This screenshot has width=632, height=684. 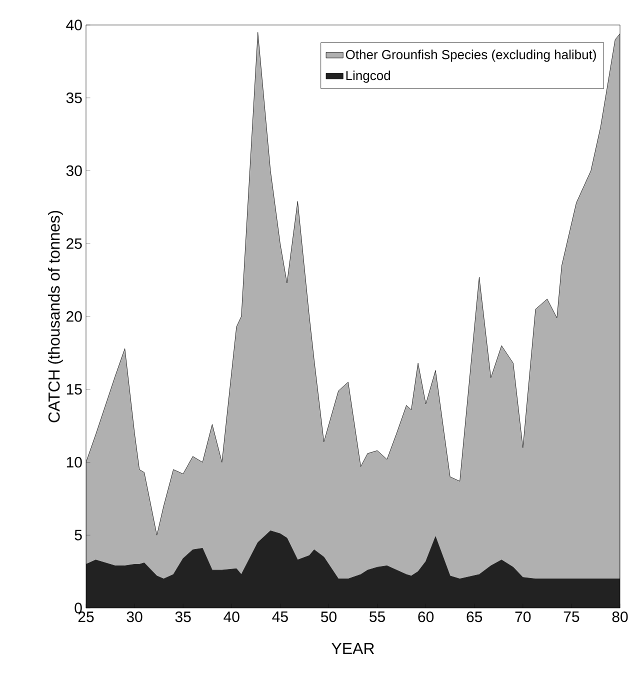 What do you see at coordinates (74, 243) in the screenshot?
I see `y-tick-label: 25` at bounding box center [74, 243].